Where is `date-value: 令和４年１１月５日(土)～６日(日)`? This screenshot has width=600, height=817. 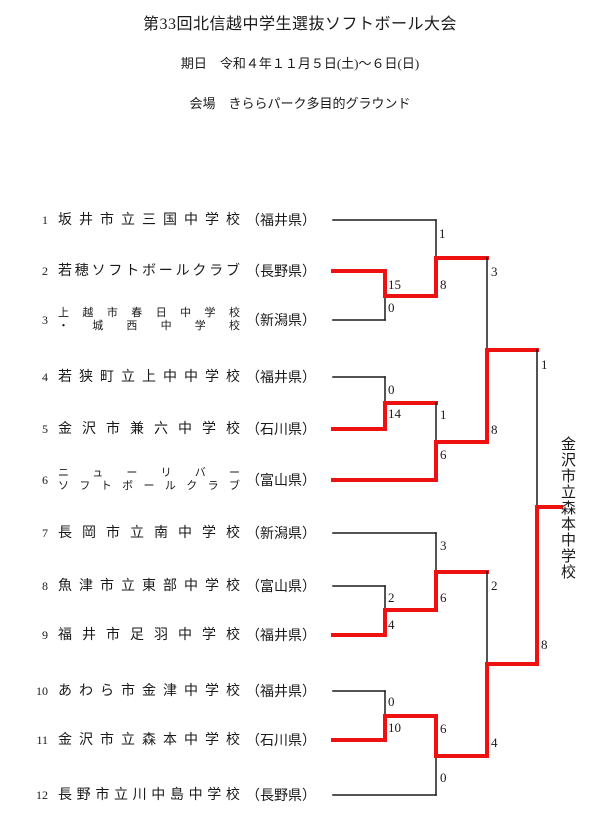
date-value: 令和４年１１月５日(土)～６日(日) is located at coordinates (319, 63).